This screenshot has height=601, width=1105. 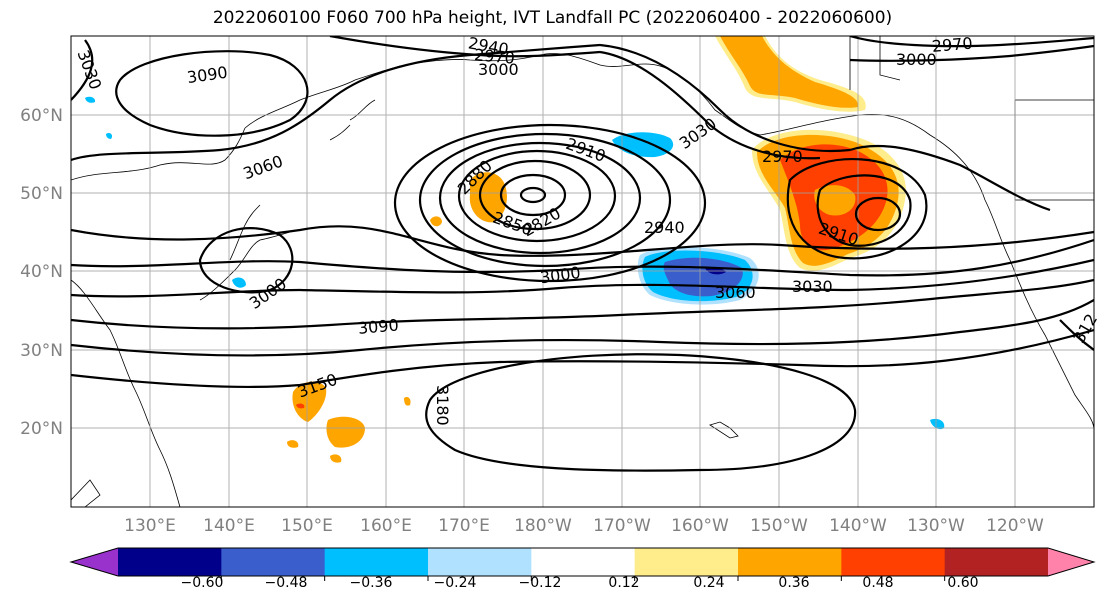 I want to click on colorbar-outline, so click(x=582, y=562).